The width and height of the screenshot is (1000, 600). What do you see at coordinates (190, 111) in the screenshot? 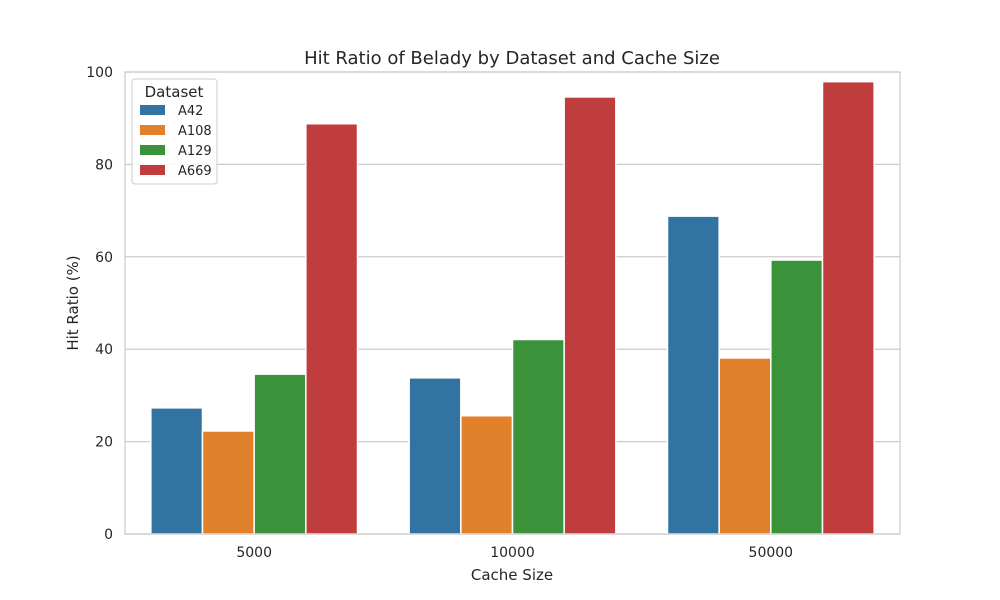
I see `legend-label-a42: A42` at bounding box center [190, 111].